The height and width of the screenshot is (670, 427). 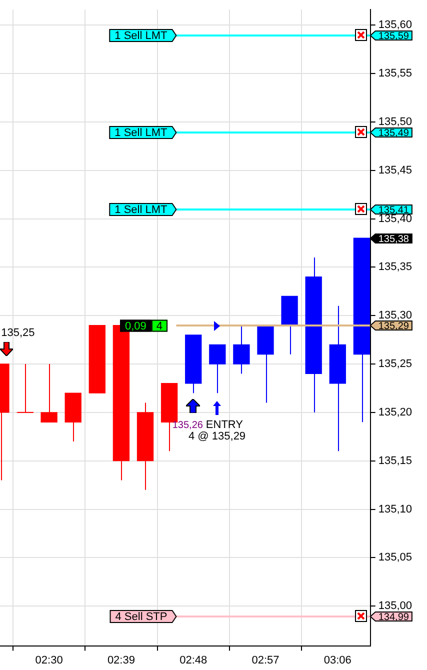 I want to click on y-tick-label: 135,60, so click(x=395, y=25).